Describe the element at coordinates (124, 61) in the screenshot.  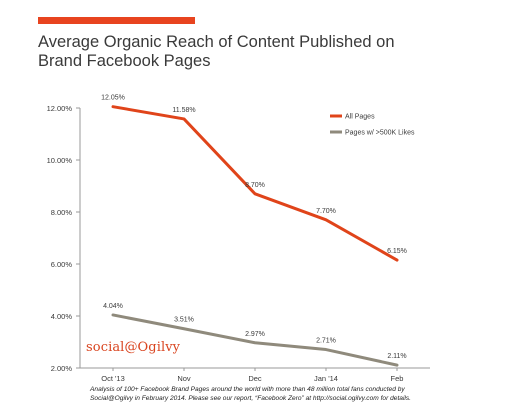
I see `chart-title-line-2: Brand Facebook Pages` at that location.